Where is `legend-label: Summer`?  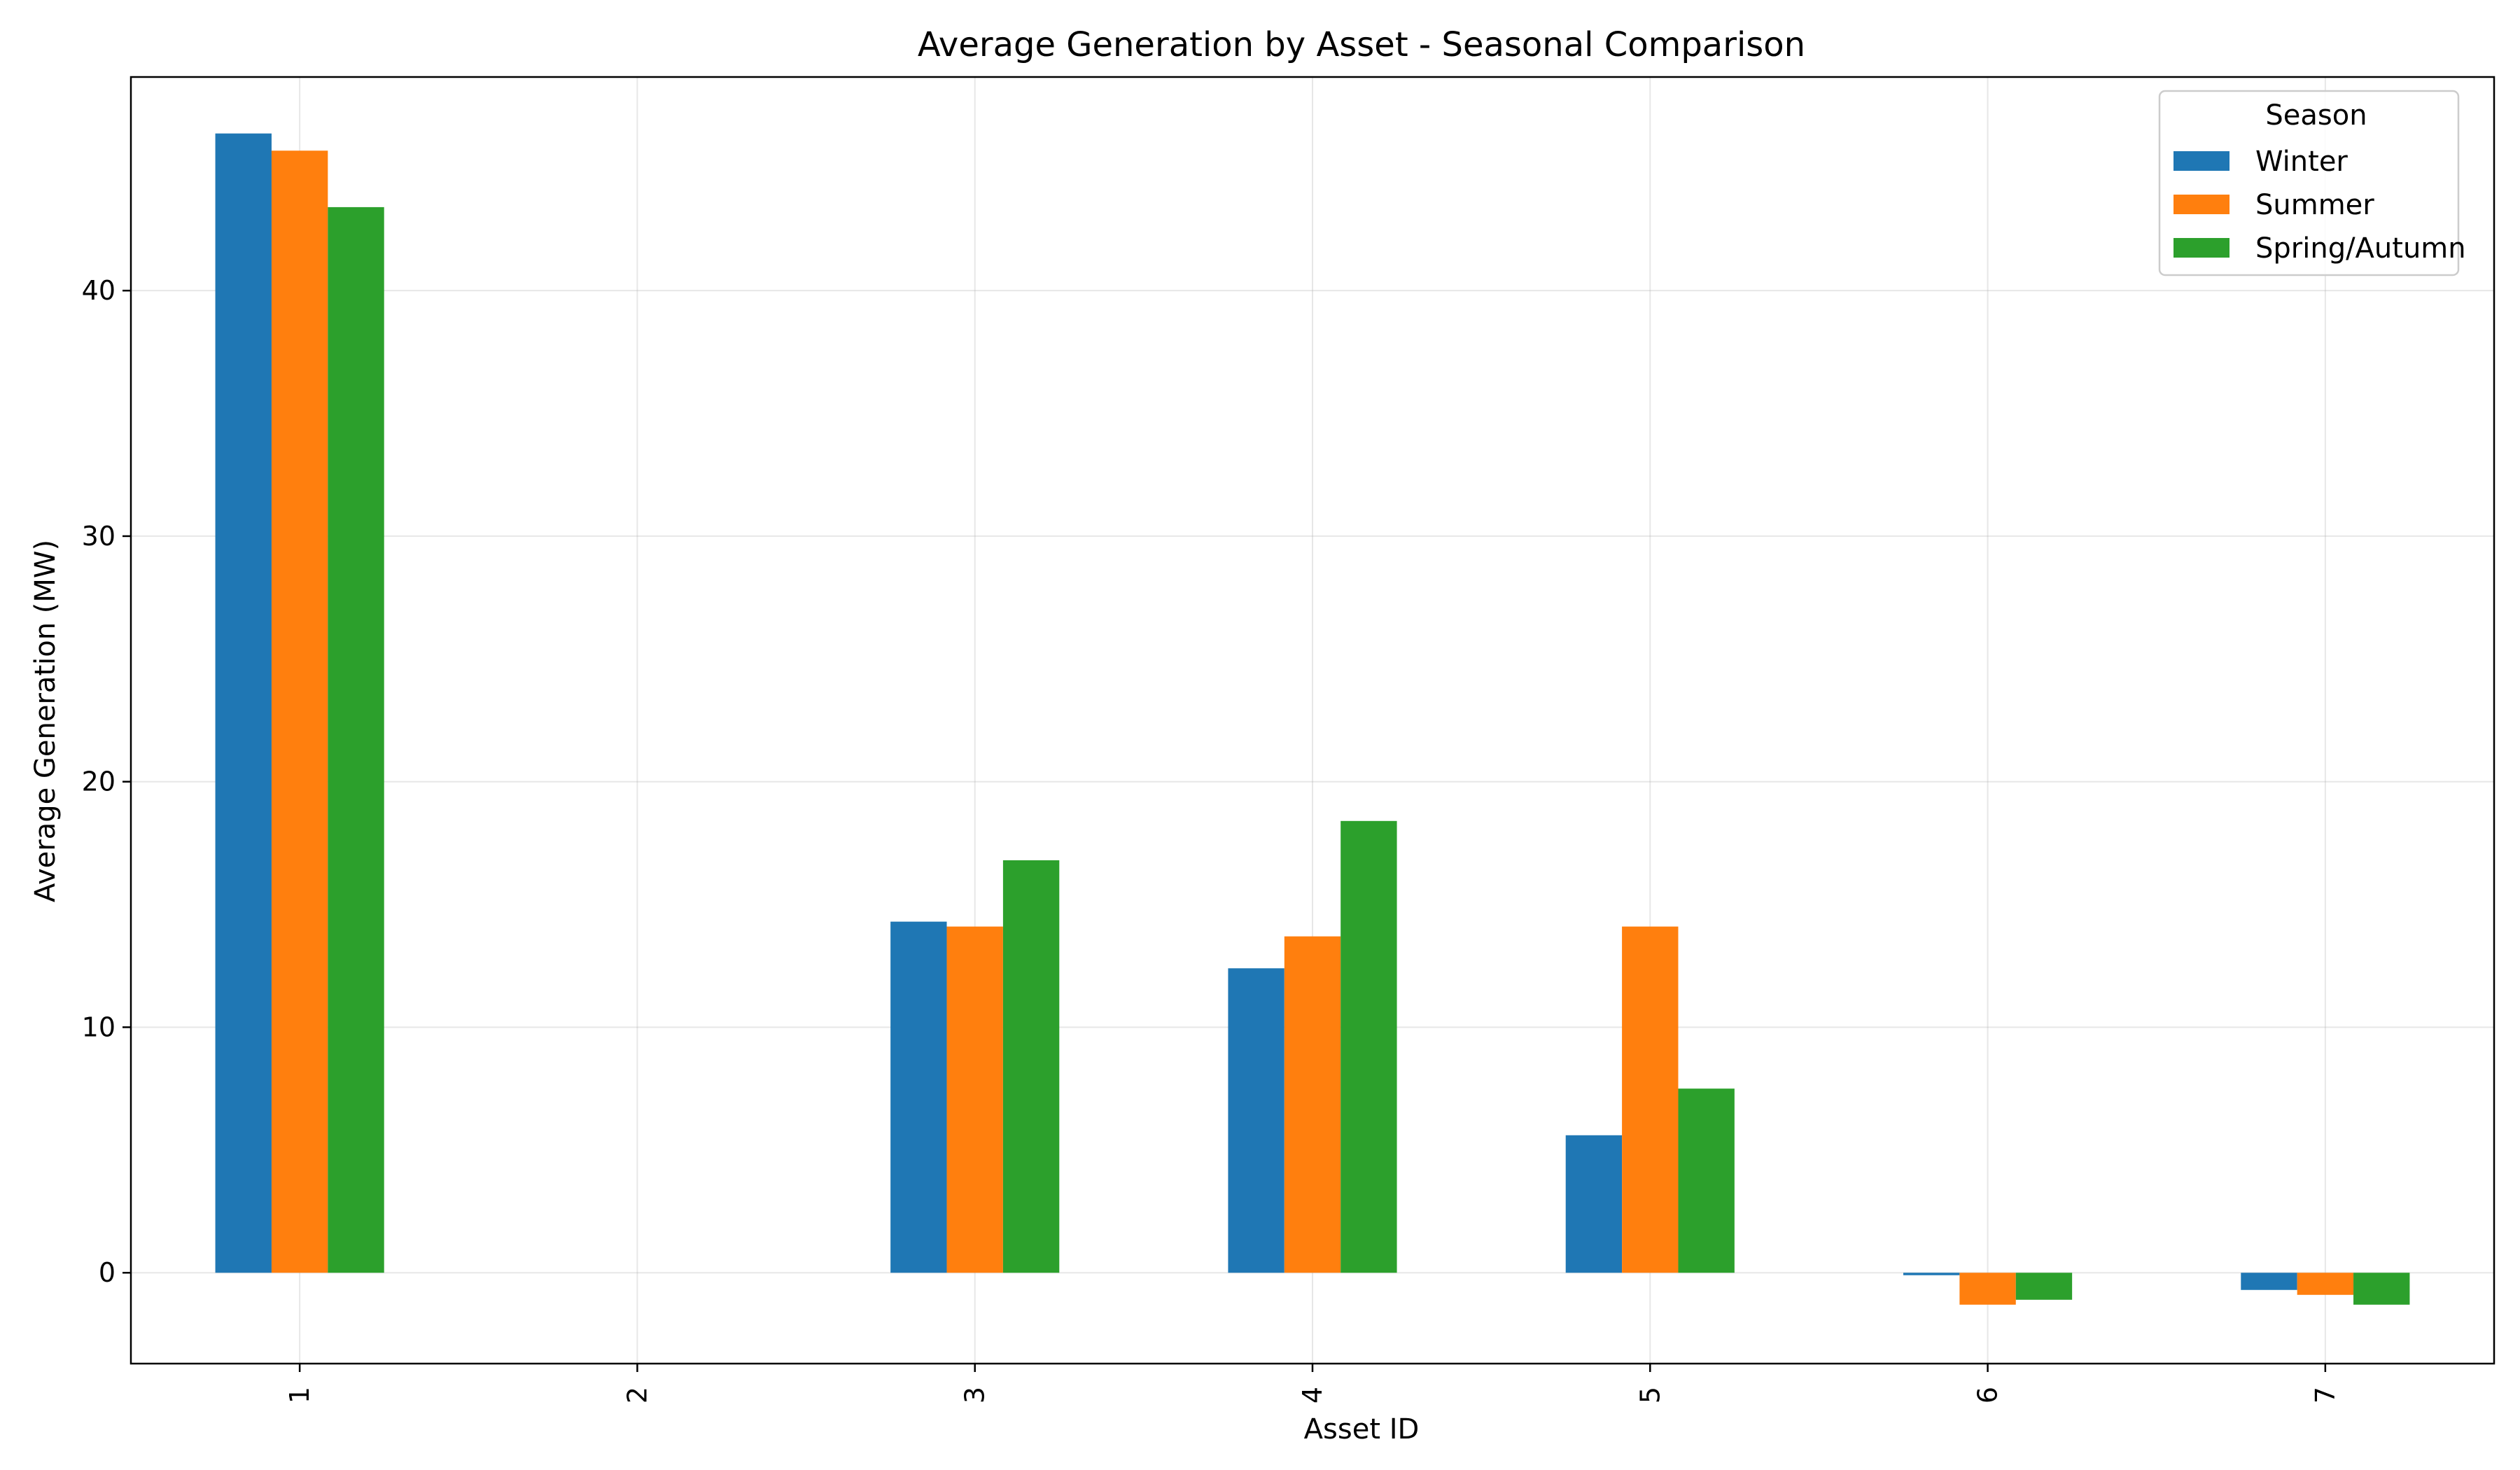 legend-label: Summer is located at coordinates (2314, 205).